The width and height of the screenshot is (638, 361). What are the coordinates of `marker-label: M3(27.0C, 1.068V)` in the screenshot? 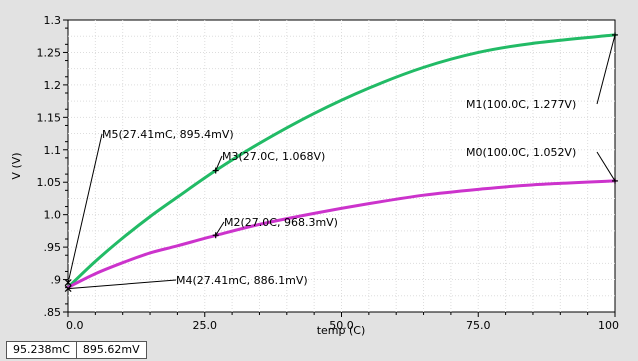 It's located at (273, 156).